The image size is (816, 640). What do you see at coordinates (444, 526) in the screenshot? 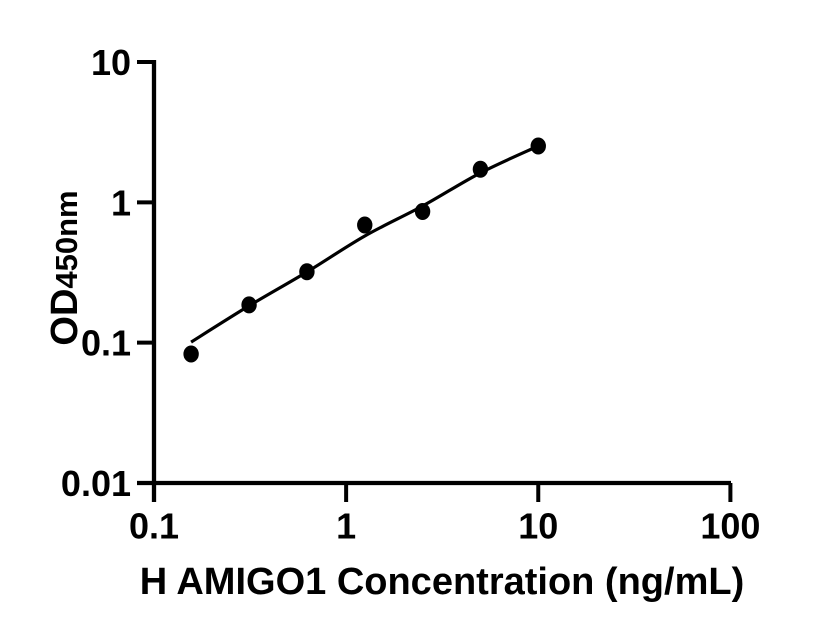
I see `x-axis-tick-labels: 0.1 1 10 100` at bounding box center [444, 526].